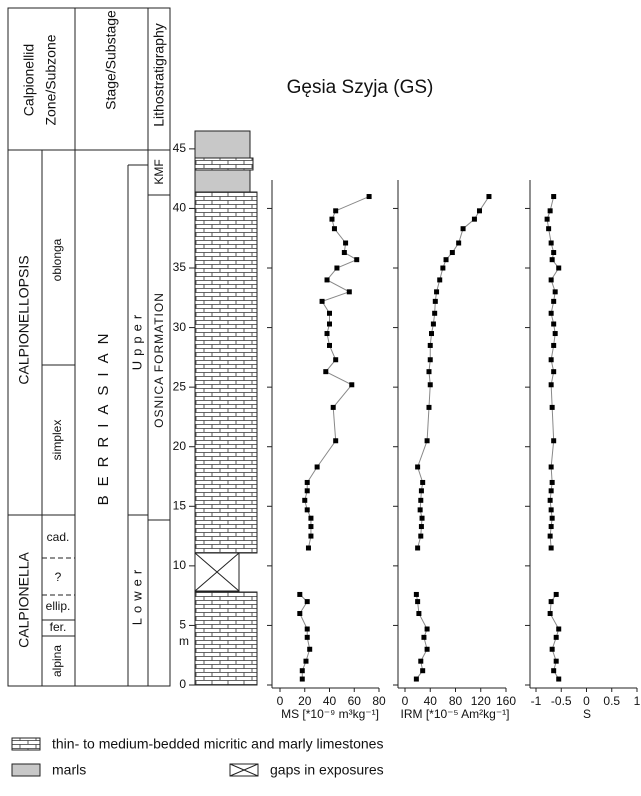 This screenshot has width=641, height=796. Describe the element at coordinates (355, 701) in the screenshot. I see `x-tick-label: 60` at that location.